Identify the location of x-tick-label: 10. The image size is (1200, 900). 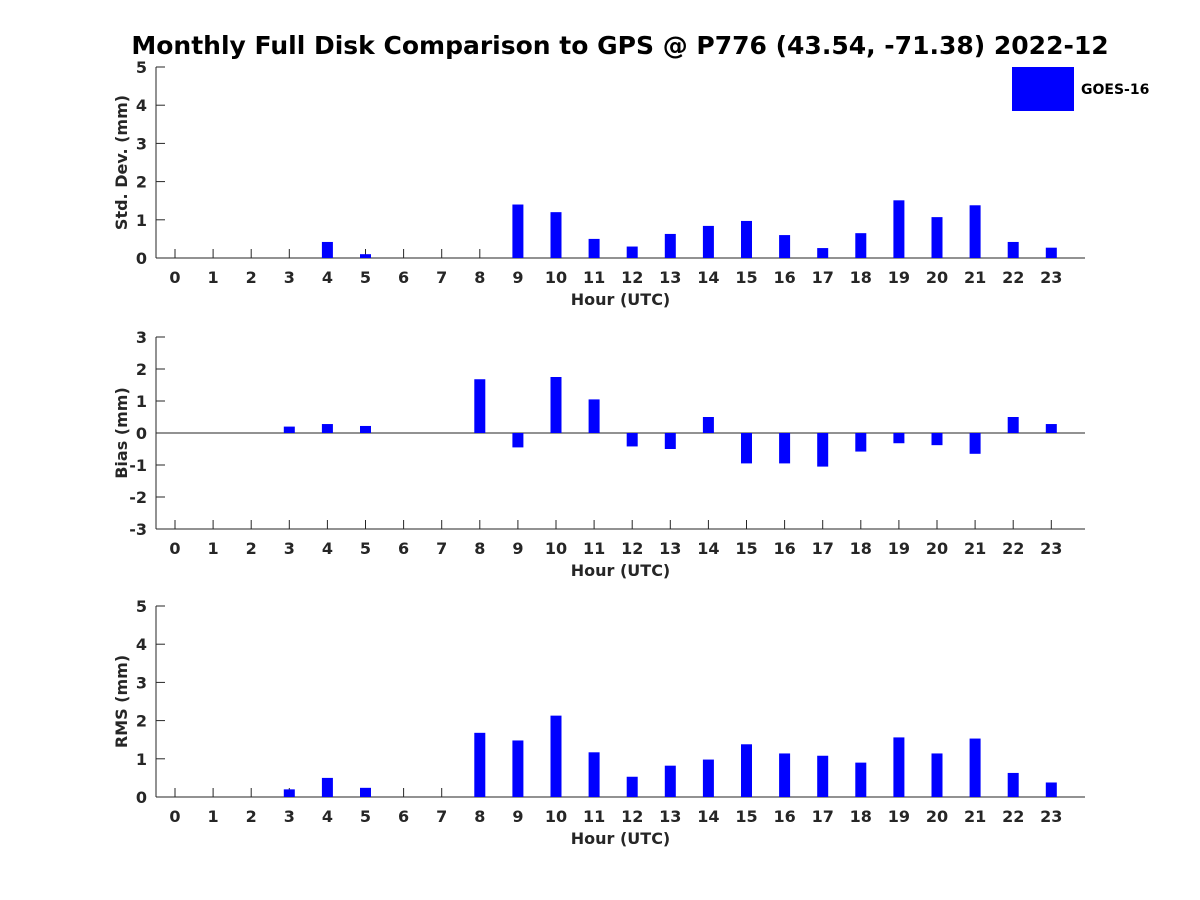
(556, 277).